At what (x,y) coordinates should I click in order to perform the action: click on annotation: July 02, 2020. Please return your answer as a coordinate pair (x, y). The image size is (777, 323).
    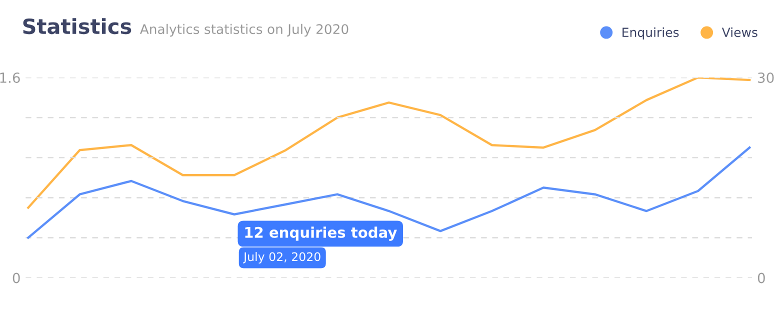
    Looking at the image, I should click on (281, 258).